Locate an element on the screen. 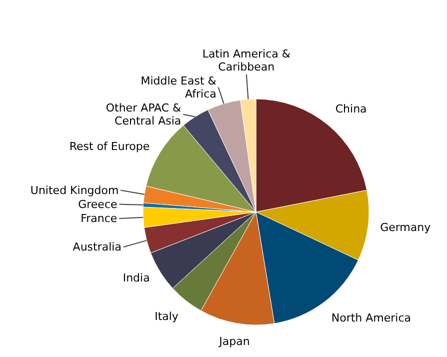 Image resolution: width=447 pixels, height=357 pixels. slice-label: Australia is located at coordinates (97, 247).